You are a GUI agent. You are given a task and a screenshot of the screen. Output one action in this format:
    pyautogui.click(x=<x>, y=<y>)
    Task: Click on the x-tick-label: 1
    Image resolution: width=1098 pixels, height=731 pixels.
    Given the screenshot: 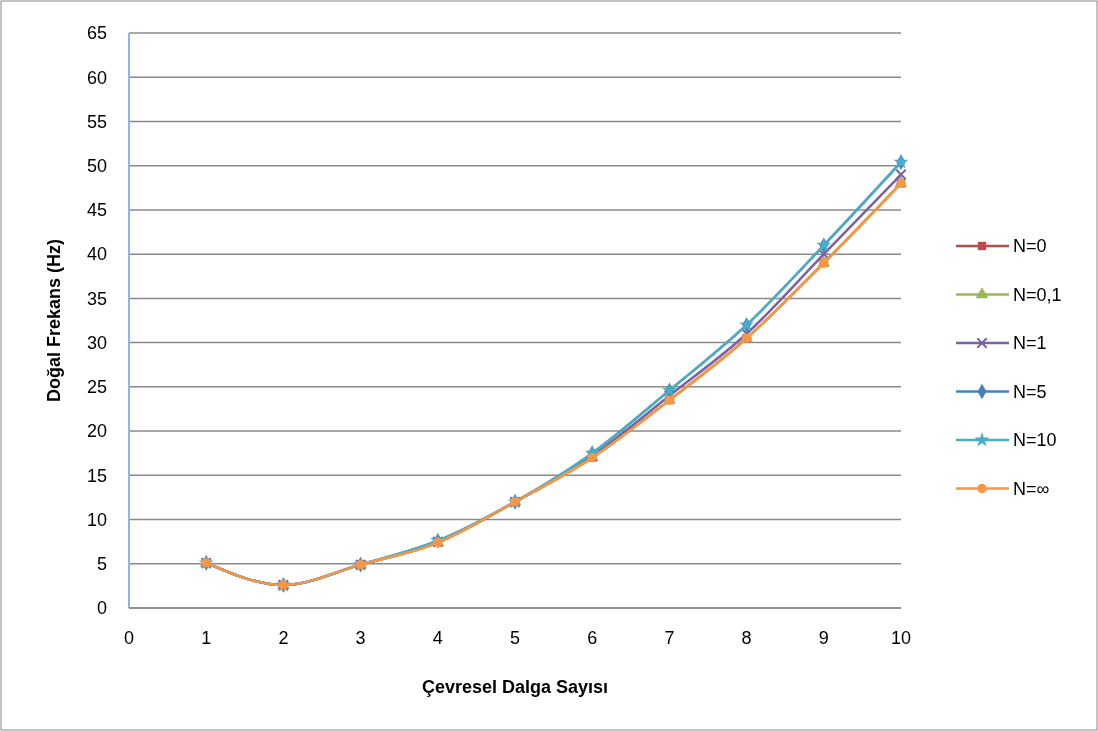 What is the action you would take?
    pyautogui.click(x=206, y=638)
    